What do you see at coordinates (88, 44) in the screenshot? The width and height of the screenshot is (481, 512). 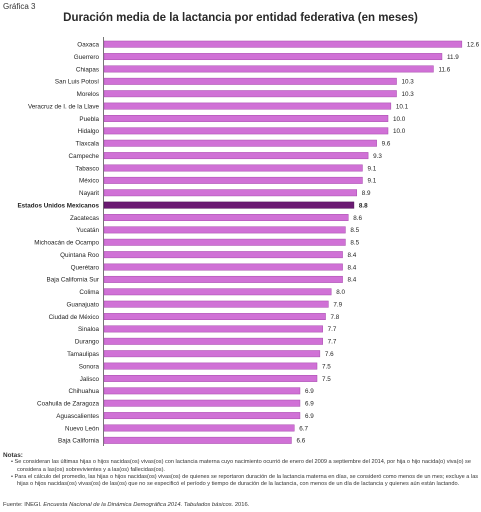 I see `category-label: Oaxaca` at bounding box center [88, 44].